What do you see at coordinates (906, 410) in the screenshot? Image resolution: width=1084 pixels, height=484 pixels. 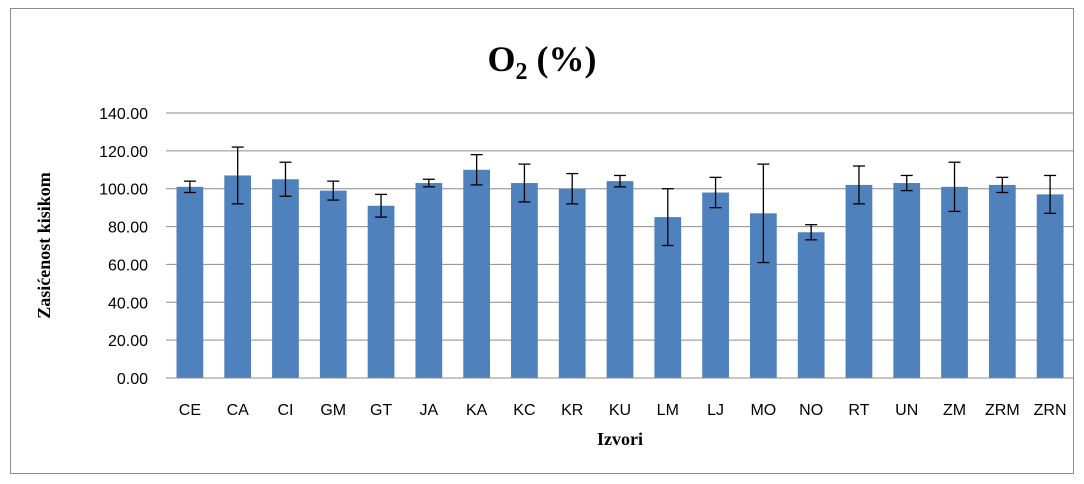 I see `x-tick-label: UN` at bounding box center [906, 410].